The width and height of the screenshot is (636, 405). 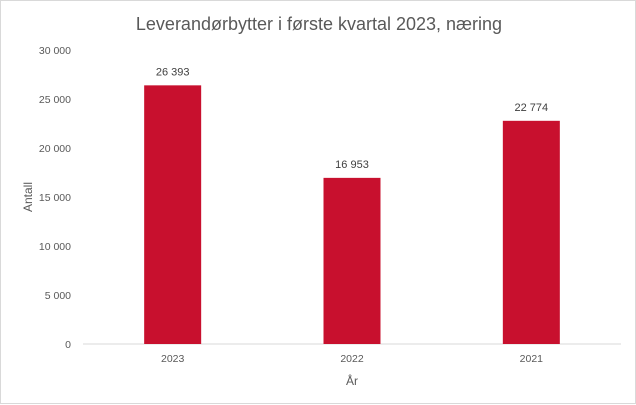 I want to click on data-label-2022: 16 953, so click(x=352, y=165).